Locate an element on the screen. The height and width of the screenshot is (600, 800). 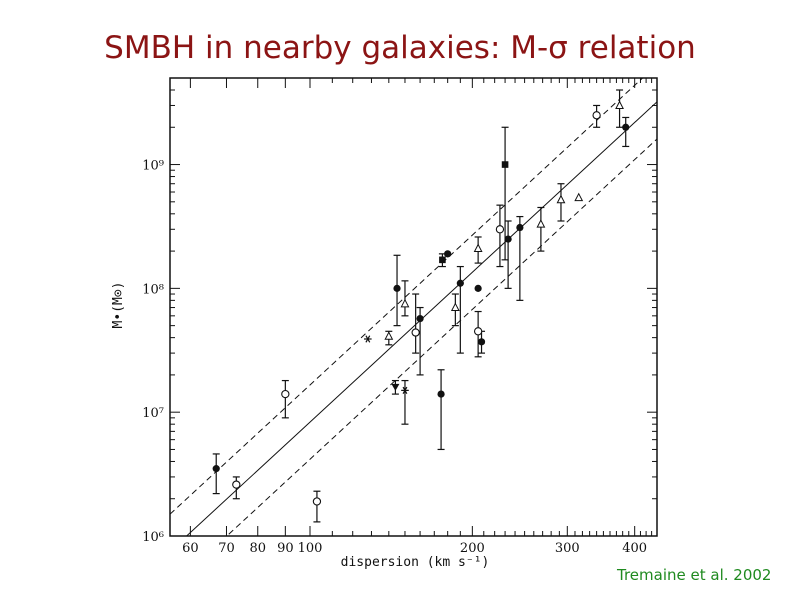
x-tick-label: 70 is located at coordinates (226, 548).